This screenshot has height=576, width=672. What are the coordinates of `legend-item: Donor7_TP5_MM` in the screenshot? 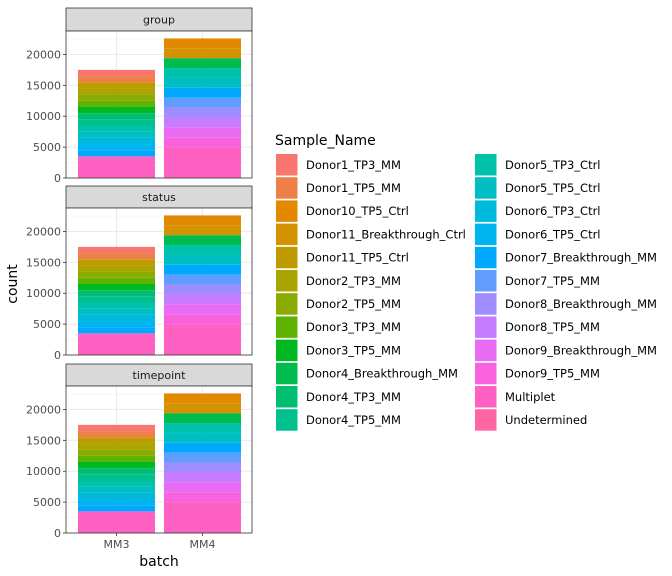 It's located at (537, 281).